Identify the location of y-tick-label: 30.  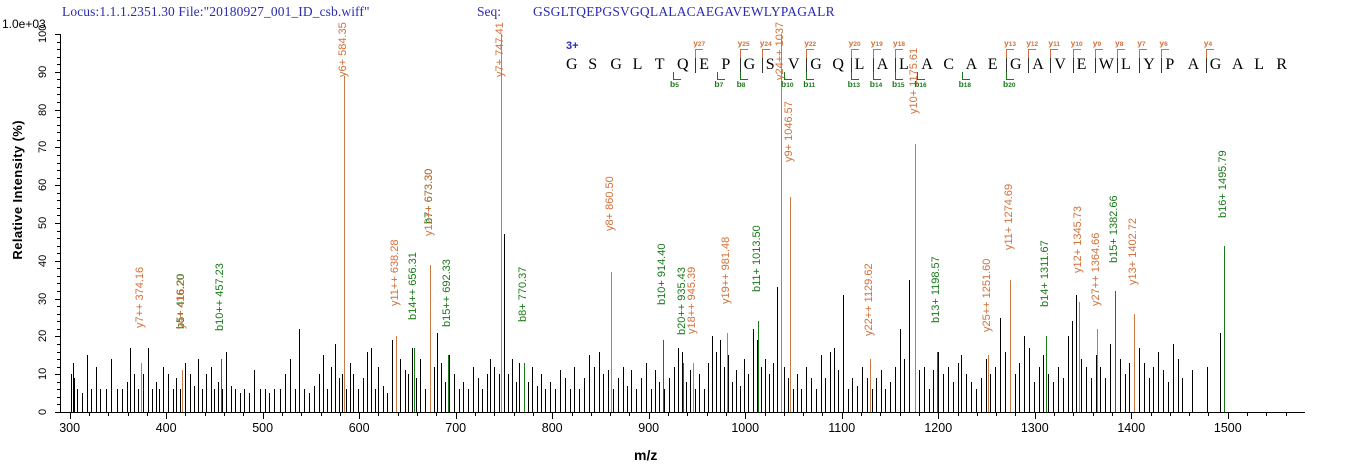
(43, 298).